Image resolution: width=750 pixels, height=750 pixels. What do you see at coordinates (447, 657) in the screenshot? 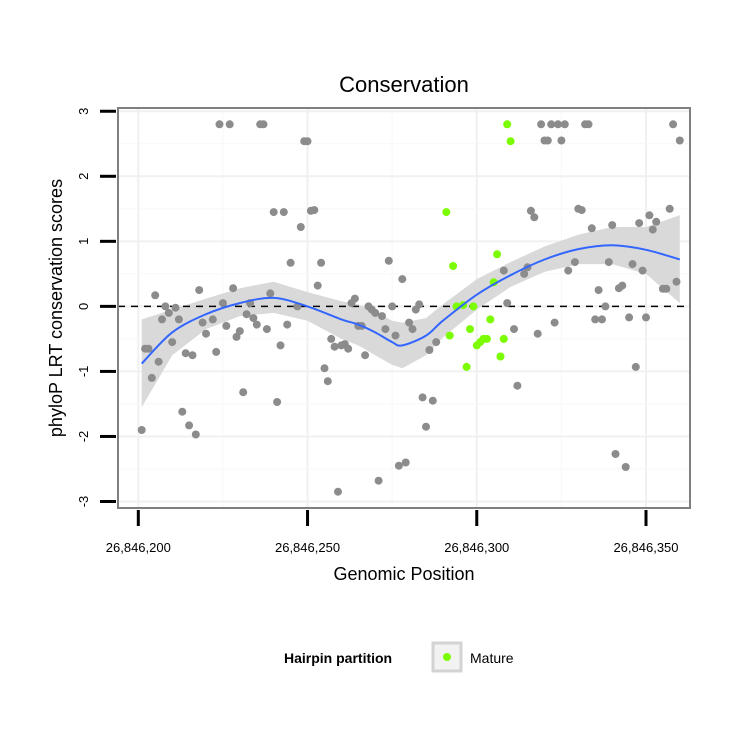
I see `legend-key-mature` at bounding box center [447, 657].